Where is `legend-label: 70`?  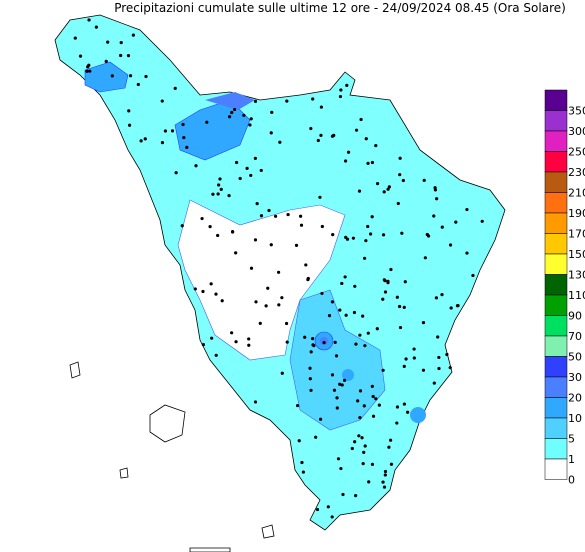 legend-label: 70 is located at coordinates (575, 336).